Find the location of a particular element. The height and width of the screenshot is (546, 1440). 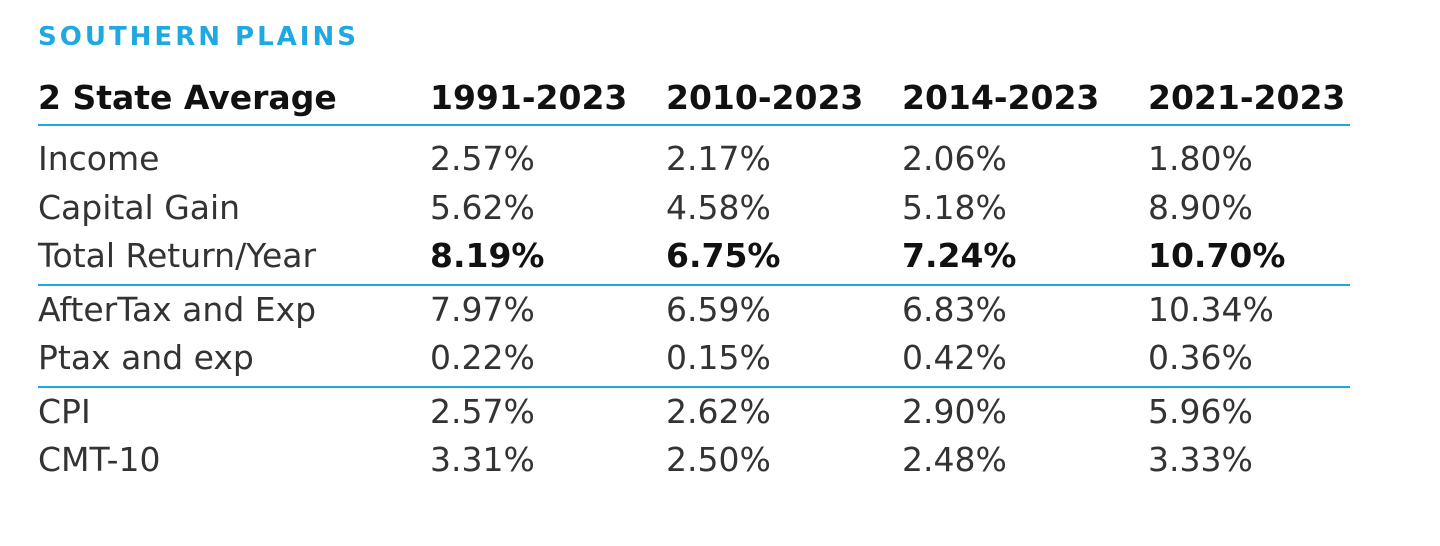

cell-value: 2.90% is located at coordinates (954, 411).